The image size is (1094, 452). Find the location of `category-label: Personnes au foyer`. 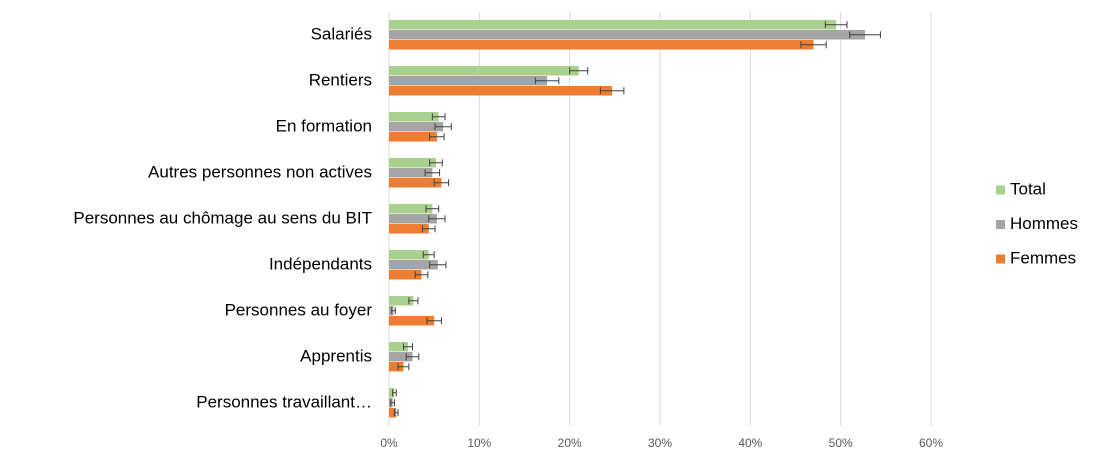

category-label: Personnes au foyer is located at coordinates (299, 309).